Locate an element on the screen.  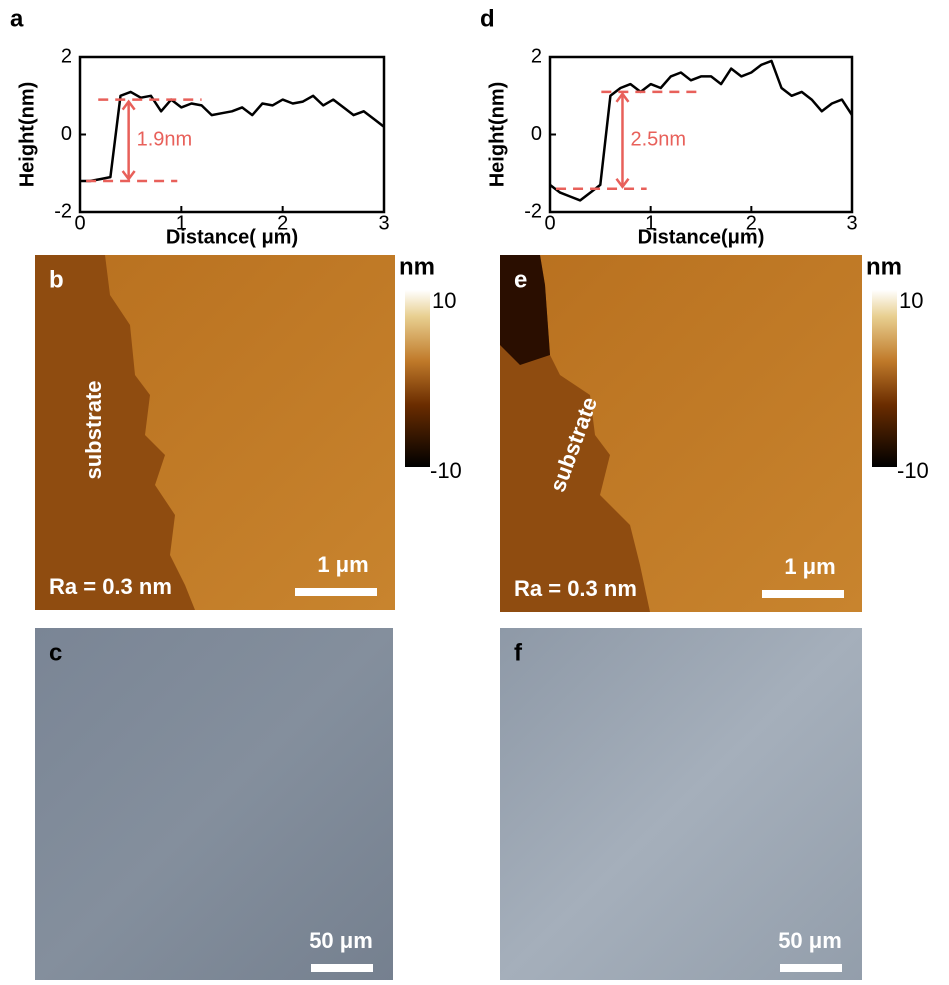
panel-letter: c is located at coordinates (55, 652).